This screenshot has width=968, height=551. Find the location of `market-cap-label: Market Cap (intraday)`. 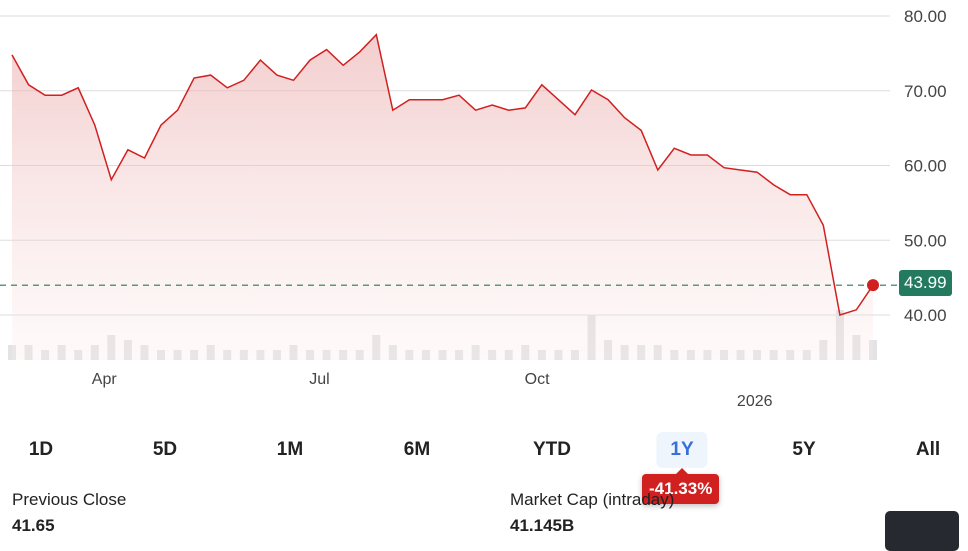

market-cap-label: Market Cap (intraday) is located at coordinates (592, 499).